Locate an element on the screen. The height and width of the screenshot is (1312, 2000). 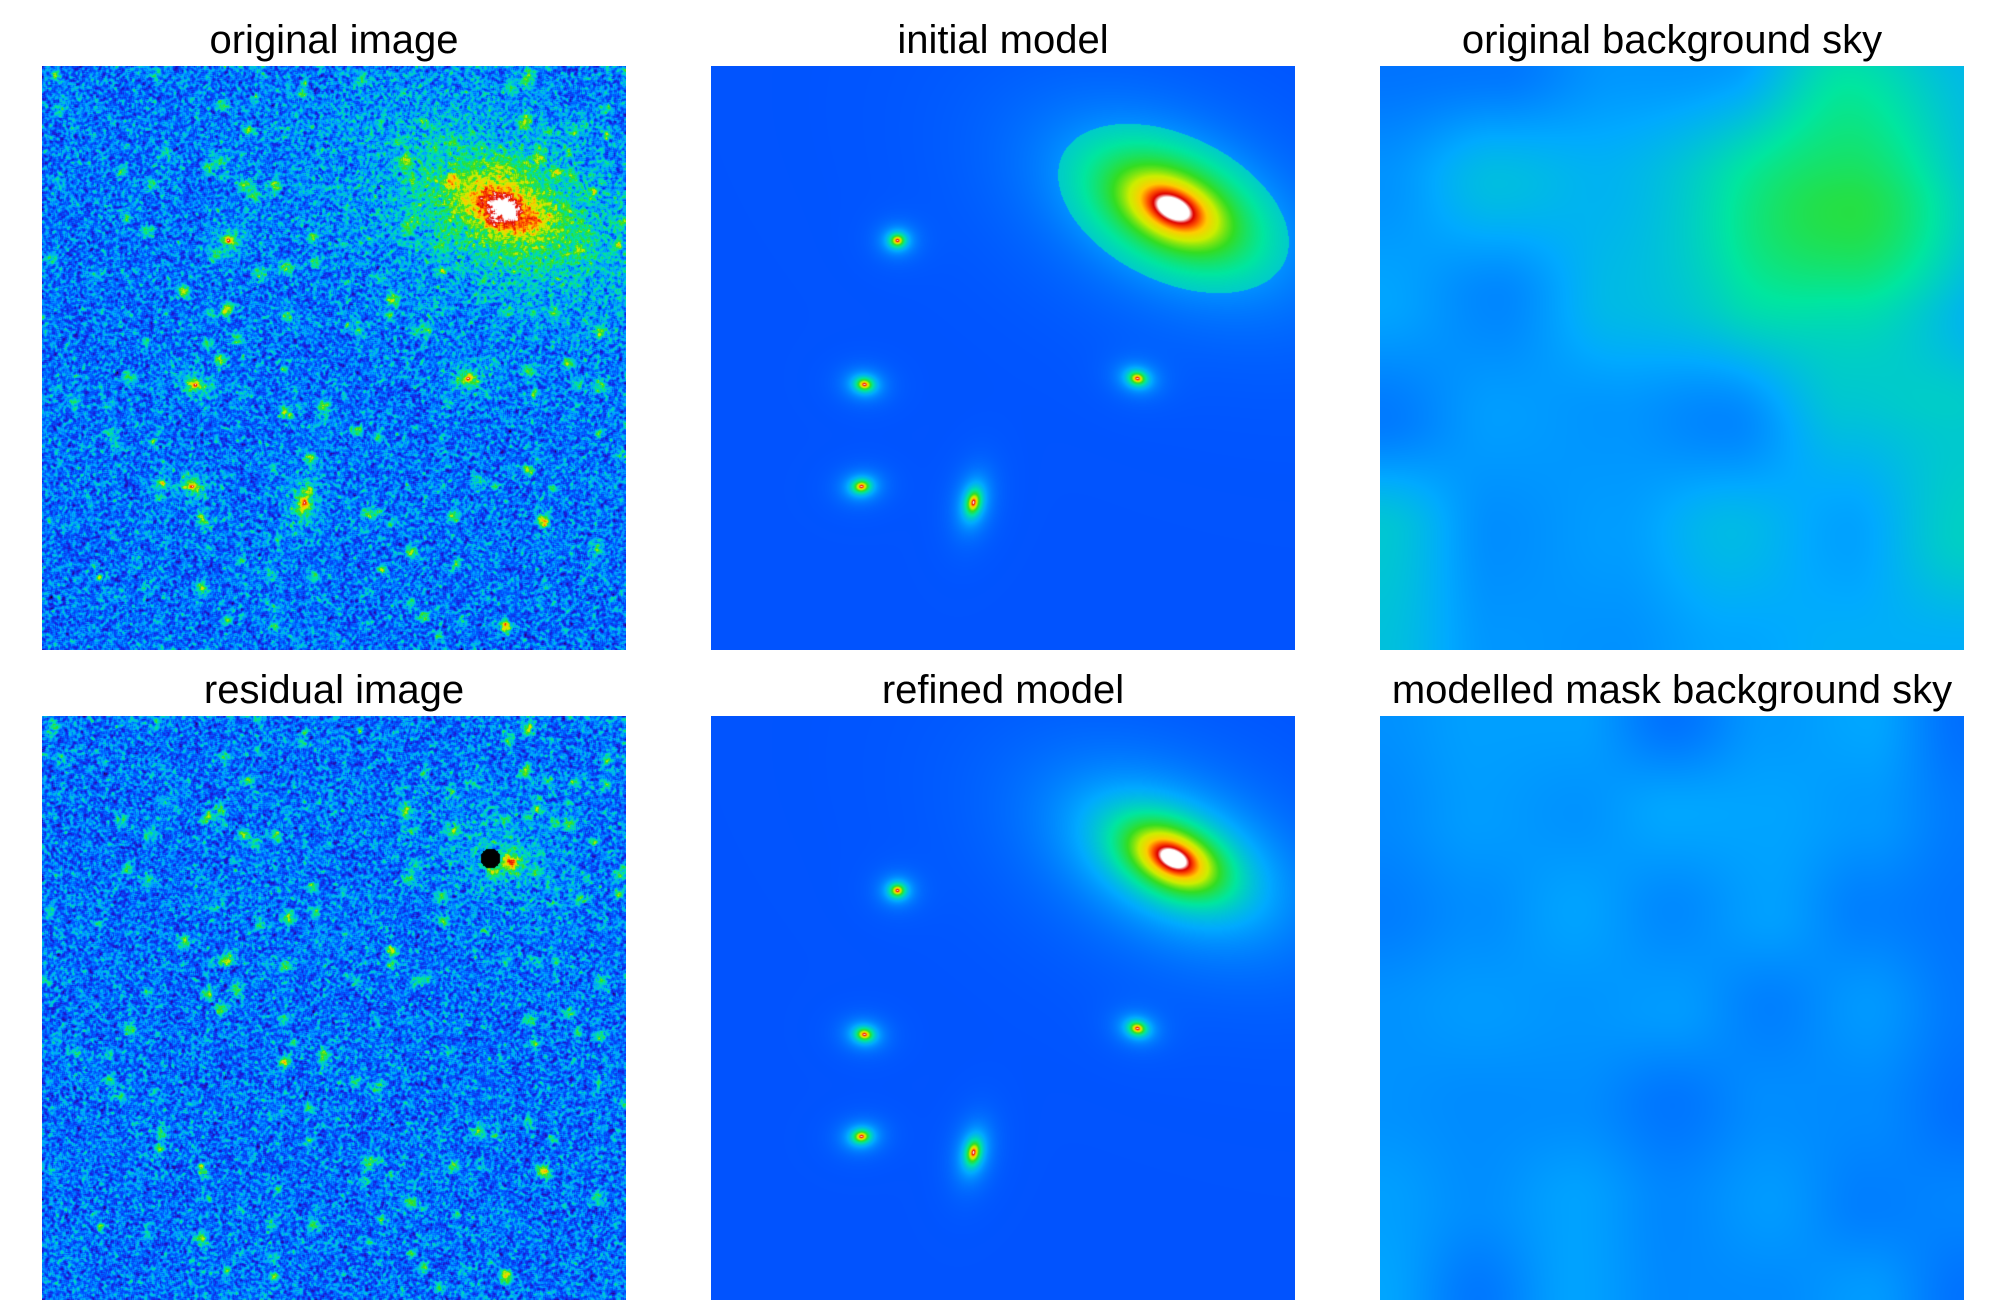
initial-model-panel is located at coordinates (1003, 358).